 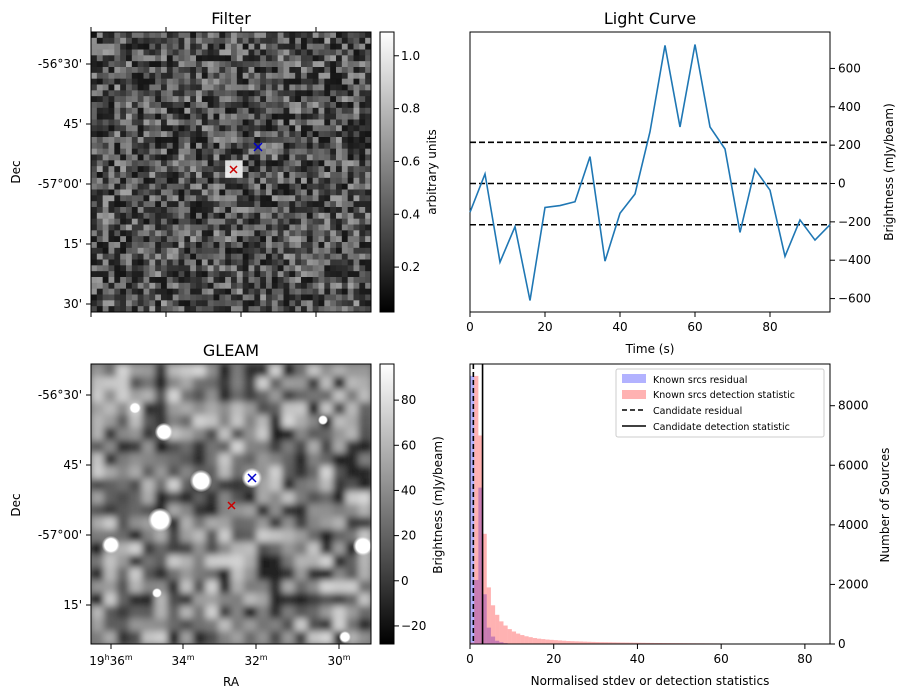 What do you see at coordinates (585, 642) in the screenshot?
I see `histogram-bar-detection` at bounding box center [585, 642].